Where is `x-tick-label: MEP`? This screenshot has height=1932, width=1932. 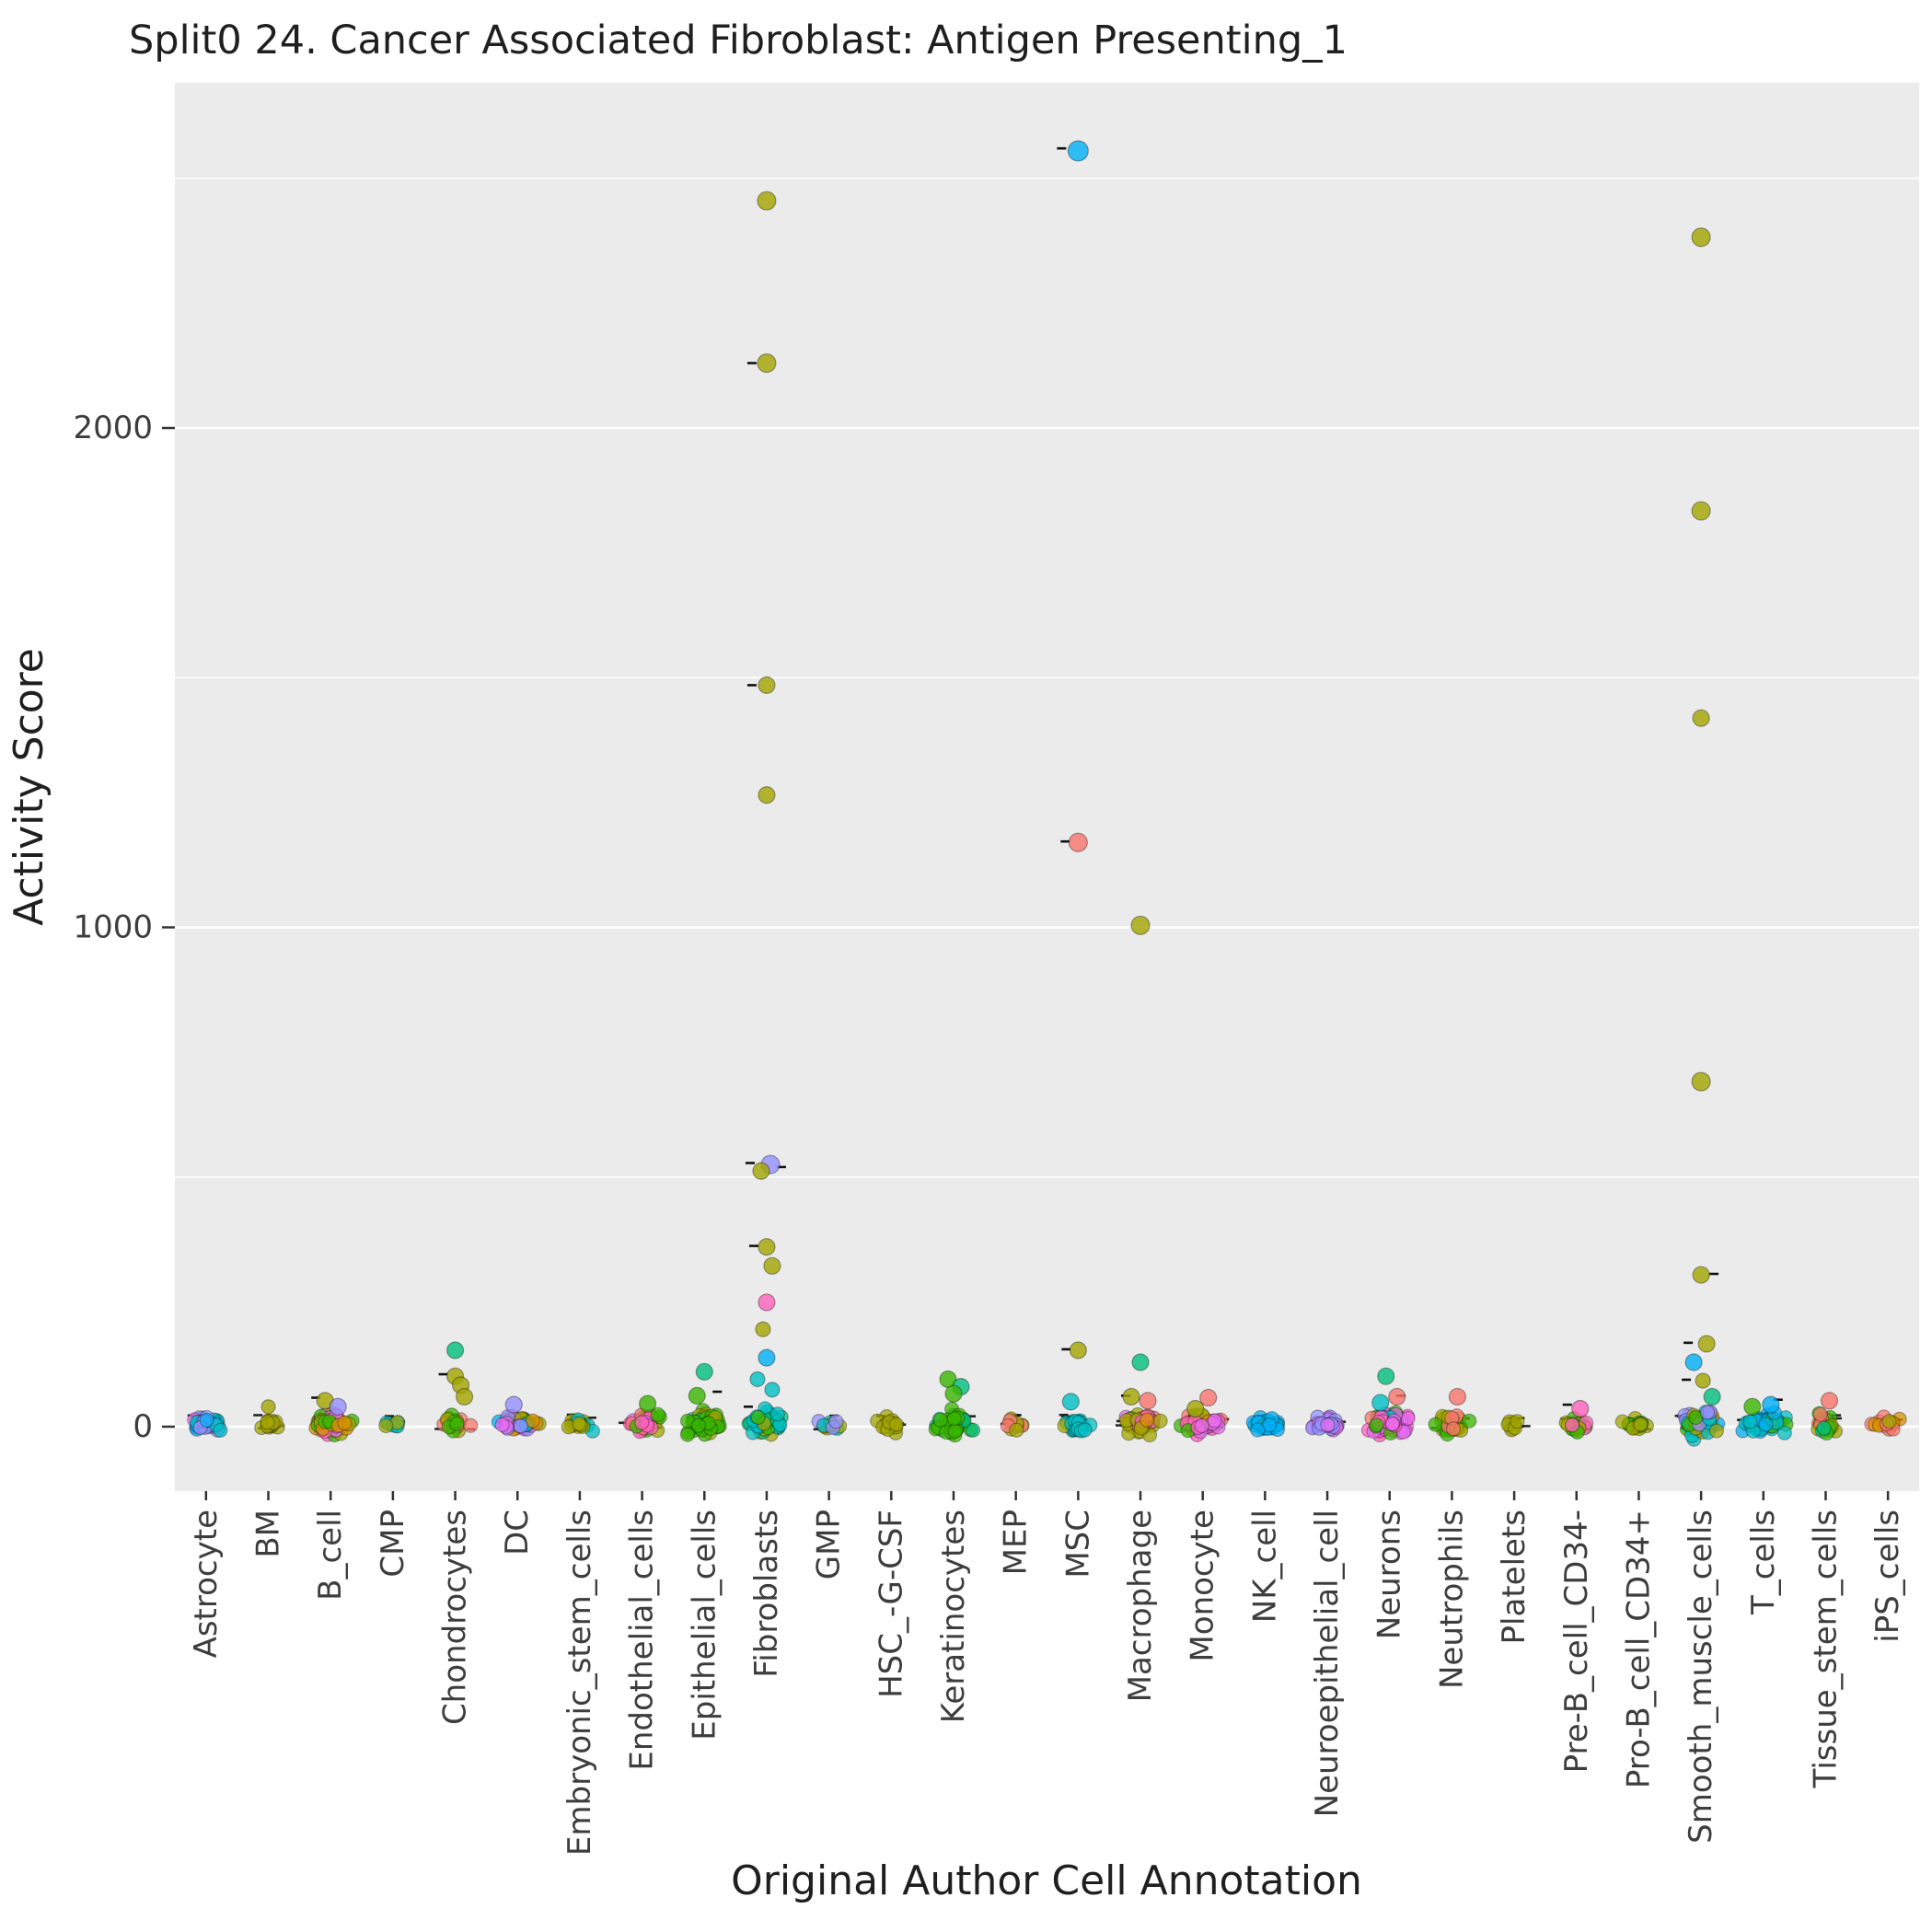
x-tick-label: MEP is located at coordinates (1017, 1543).